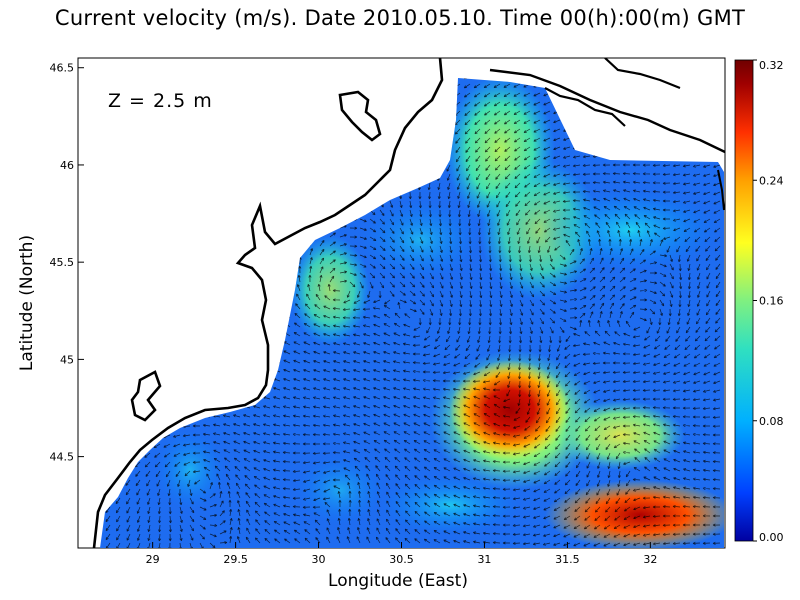 The image size is (800, 600). What do you see at coordinates (650, 559) in the screenshot?
I see `x-tick-label: 32` at bounding box center [650, 559].